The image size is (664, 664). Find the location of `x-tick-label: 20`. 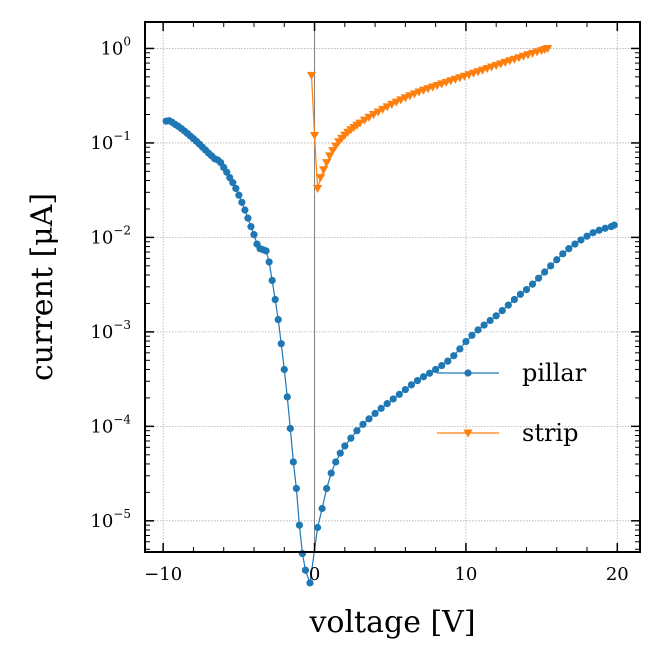

x-tick-label: 20 is located at coordinates (617, 574).